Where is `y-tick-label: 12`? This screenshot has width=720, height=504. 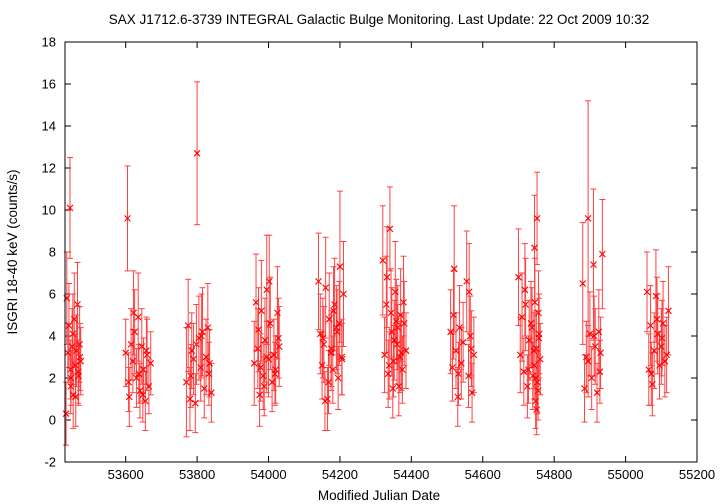 y-tick-label: 12 is located at coordinates (49, 168).